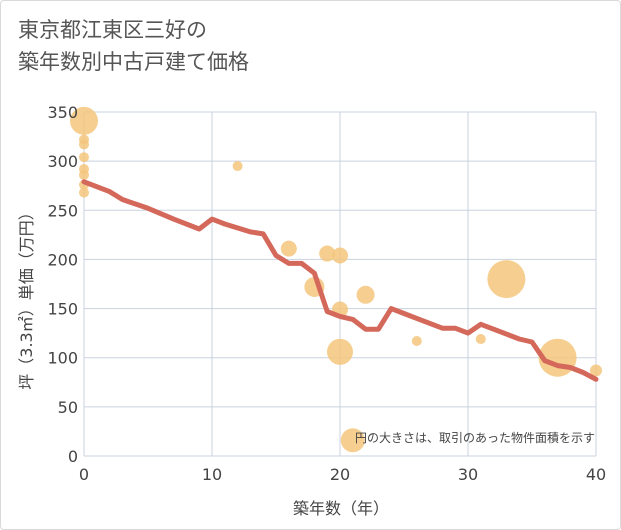 Image resolution: width=621 pixels, height=530 pixels. What do you see at coordinates (212, 474) in the screenshot?
I see `x-tick-label: 10` at bounding box center [212, 474].